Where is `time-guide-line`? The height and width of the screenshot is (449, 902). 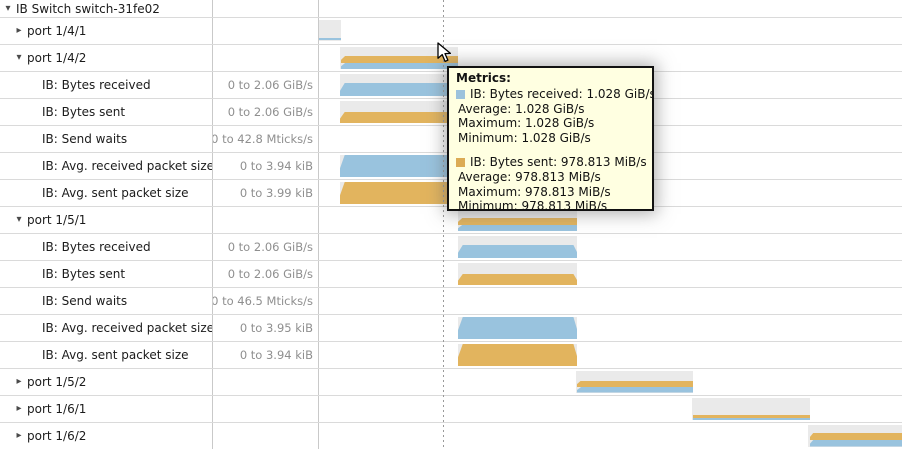 time-guide-line is located at coordinates (443, 224).